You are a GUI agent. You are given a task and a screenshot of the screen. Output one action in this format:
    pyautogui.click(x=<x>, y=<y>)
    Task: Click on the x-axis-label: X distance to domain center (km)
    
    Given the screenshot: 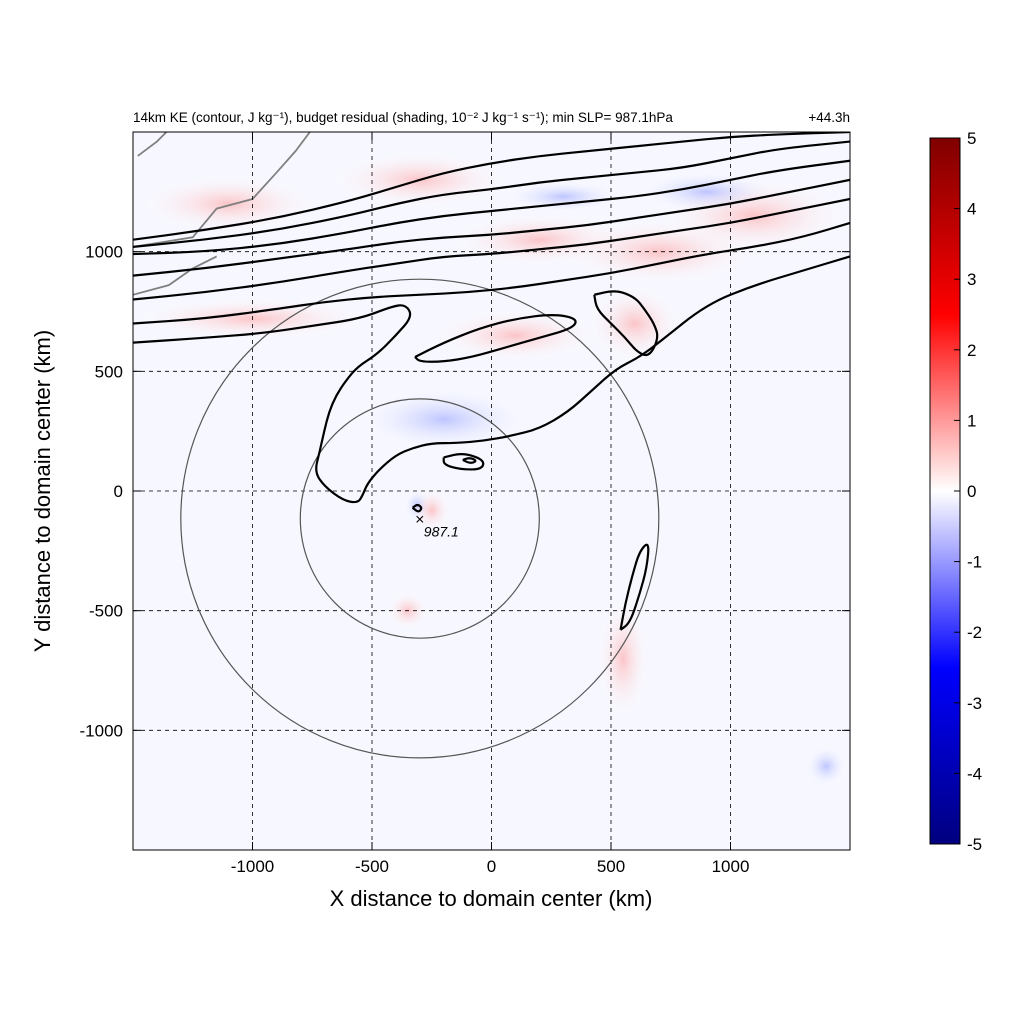 What is the action you would take?
    pyautogui.click(x=491, y=898)
    